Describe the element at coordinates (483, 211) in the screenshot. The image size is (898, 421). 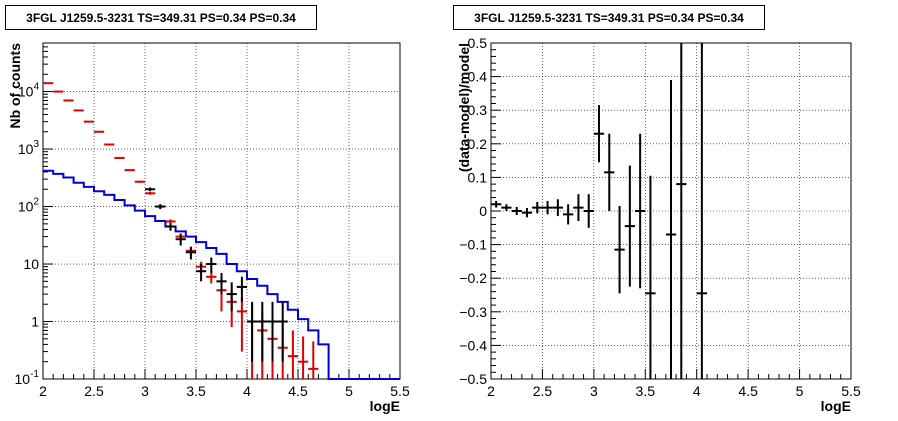
I see `y-tick-label: 0` at that location.